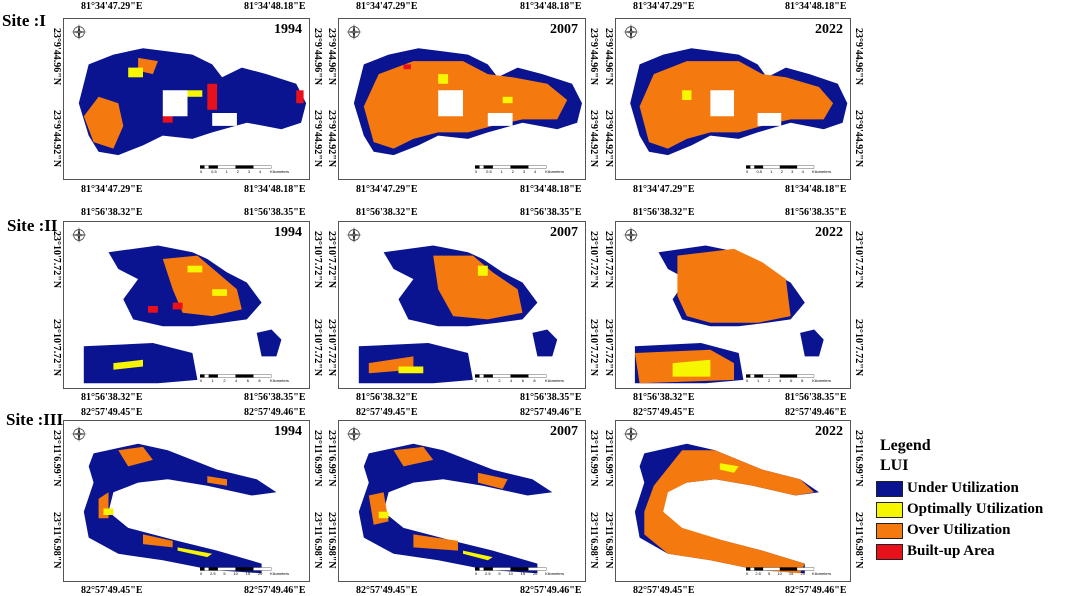 This screenshot has height=596, width=1072. What do you see at coordinates (816, 6) in the screenshot?
I see `lon-label-top-right: 81°34'48.18"E` at bounding box center [816, 6].